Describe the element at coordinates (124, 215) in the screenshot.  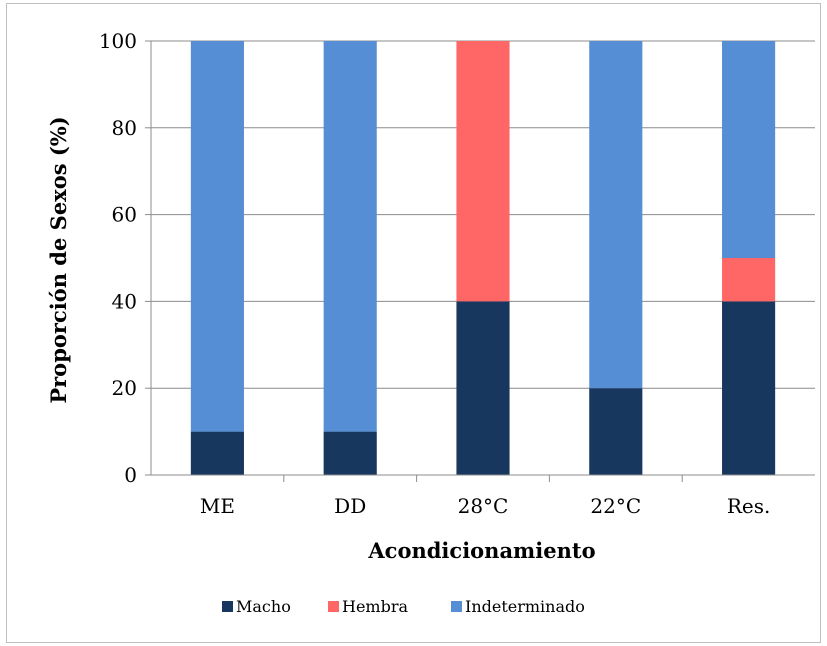
I see `y-tick-label: 60` at that location.